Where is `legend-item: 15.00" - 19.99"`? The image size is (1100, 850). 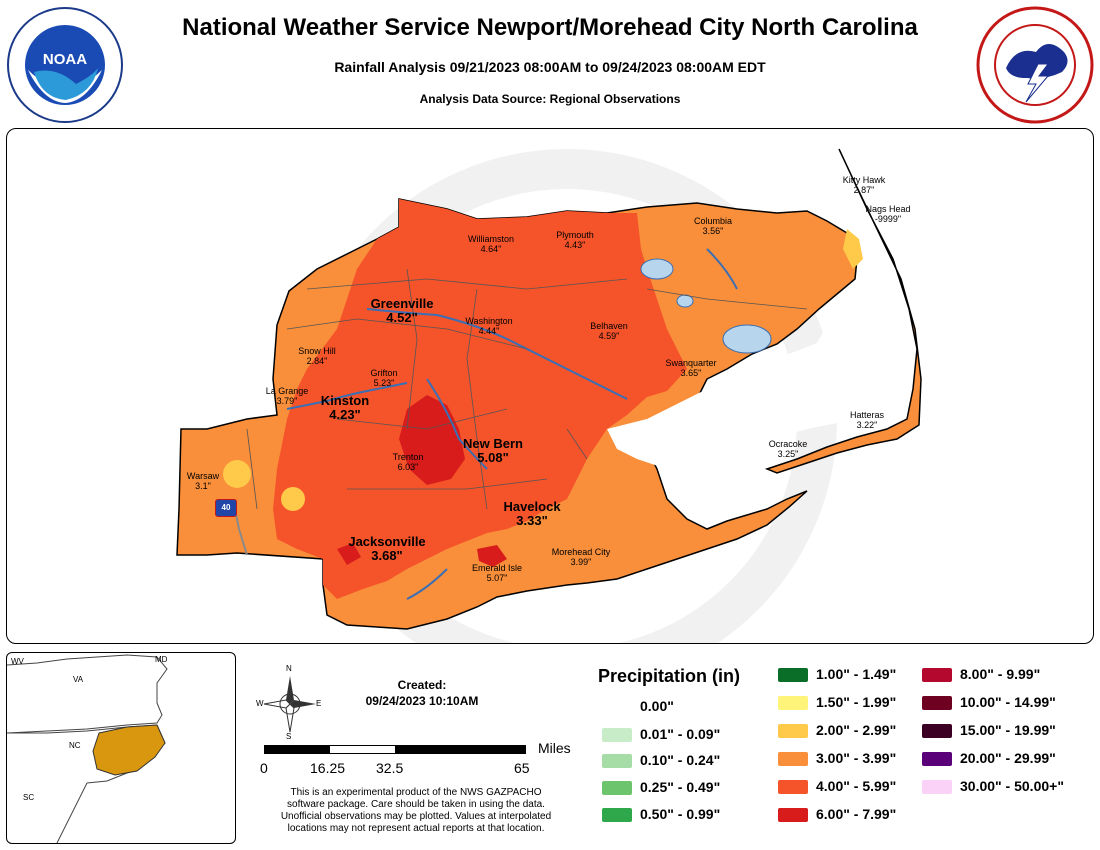
legend-item: 15.00" - 19.99" is located at coordinates (989, 730).